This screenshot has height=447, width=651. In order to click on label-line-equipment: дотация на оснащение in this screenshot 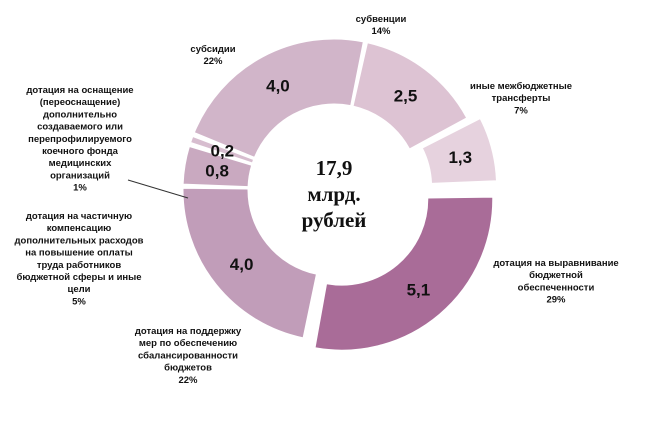, I will do `click(79, 90)`.